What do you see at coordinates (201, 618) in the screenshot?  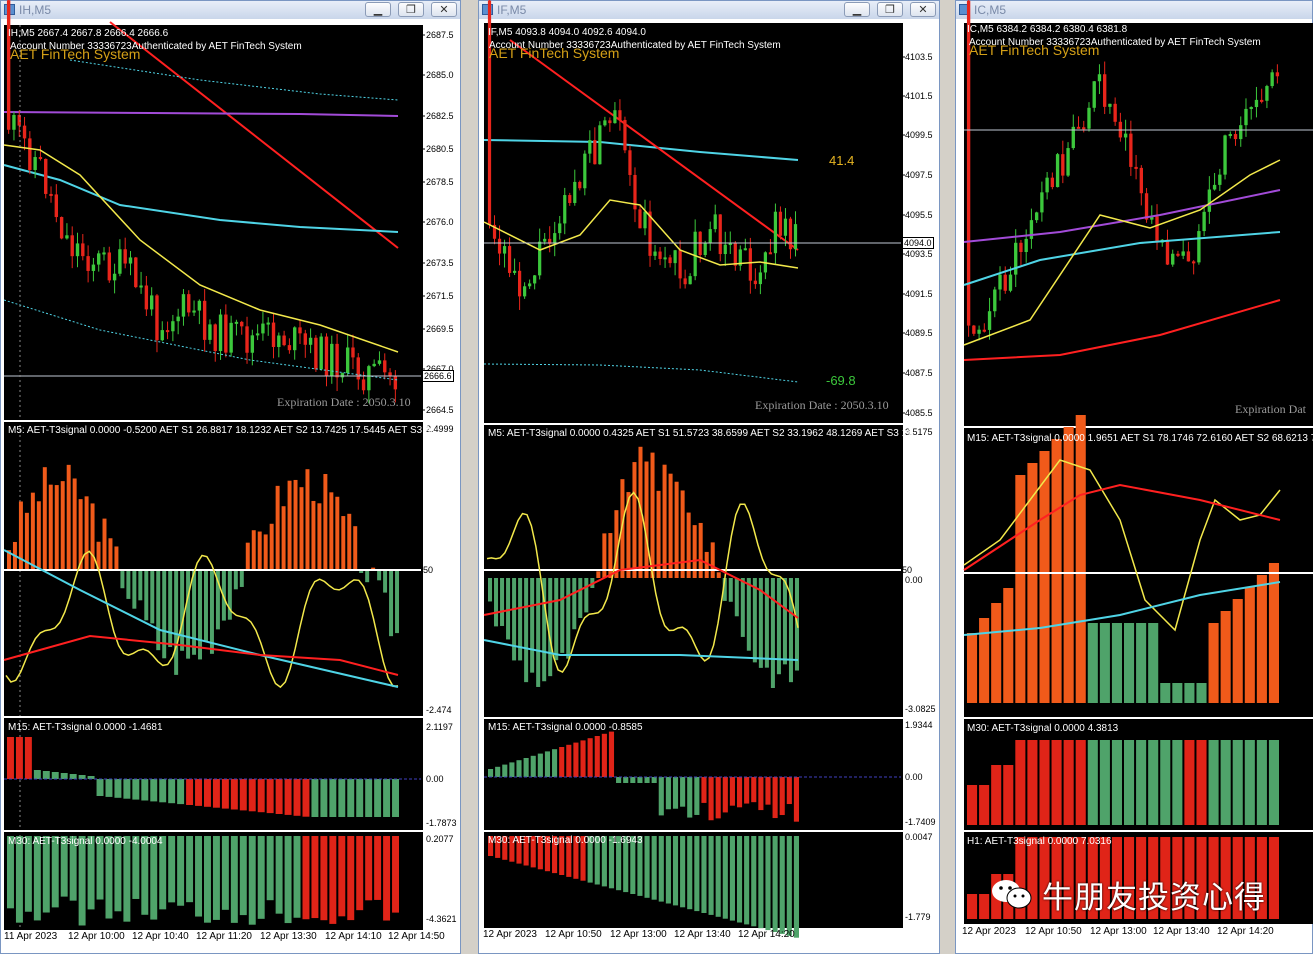 I see `ih-m5-cyan` at bounding box center [201, 618].